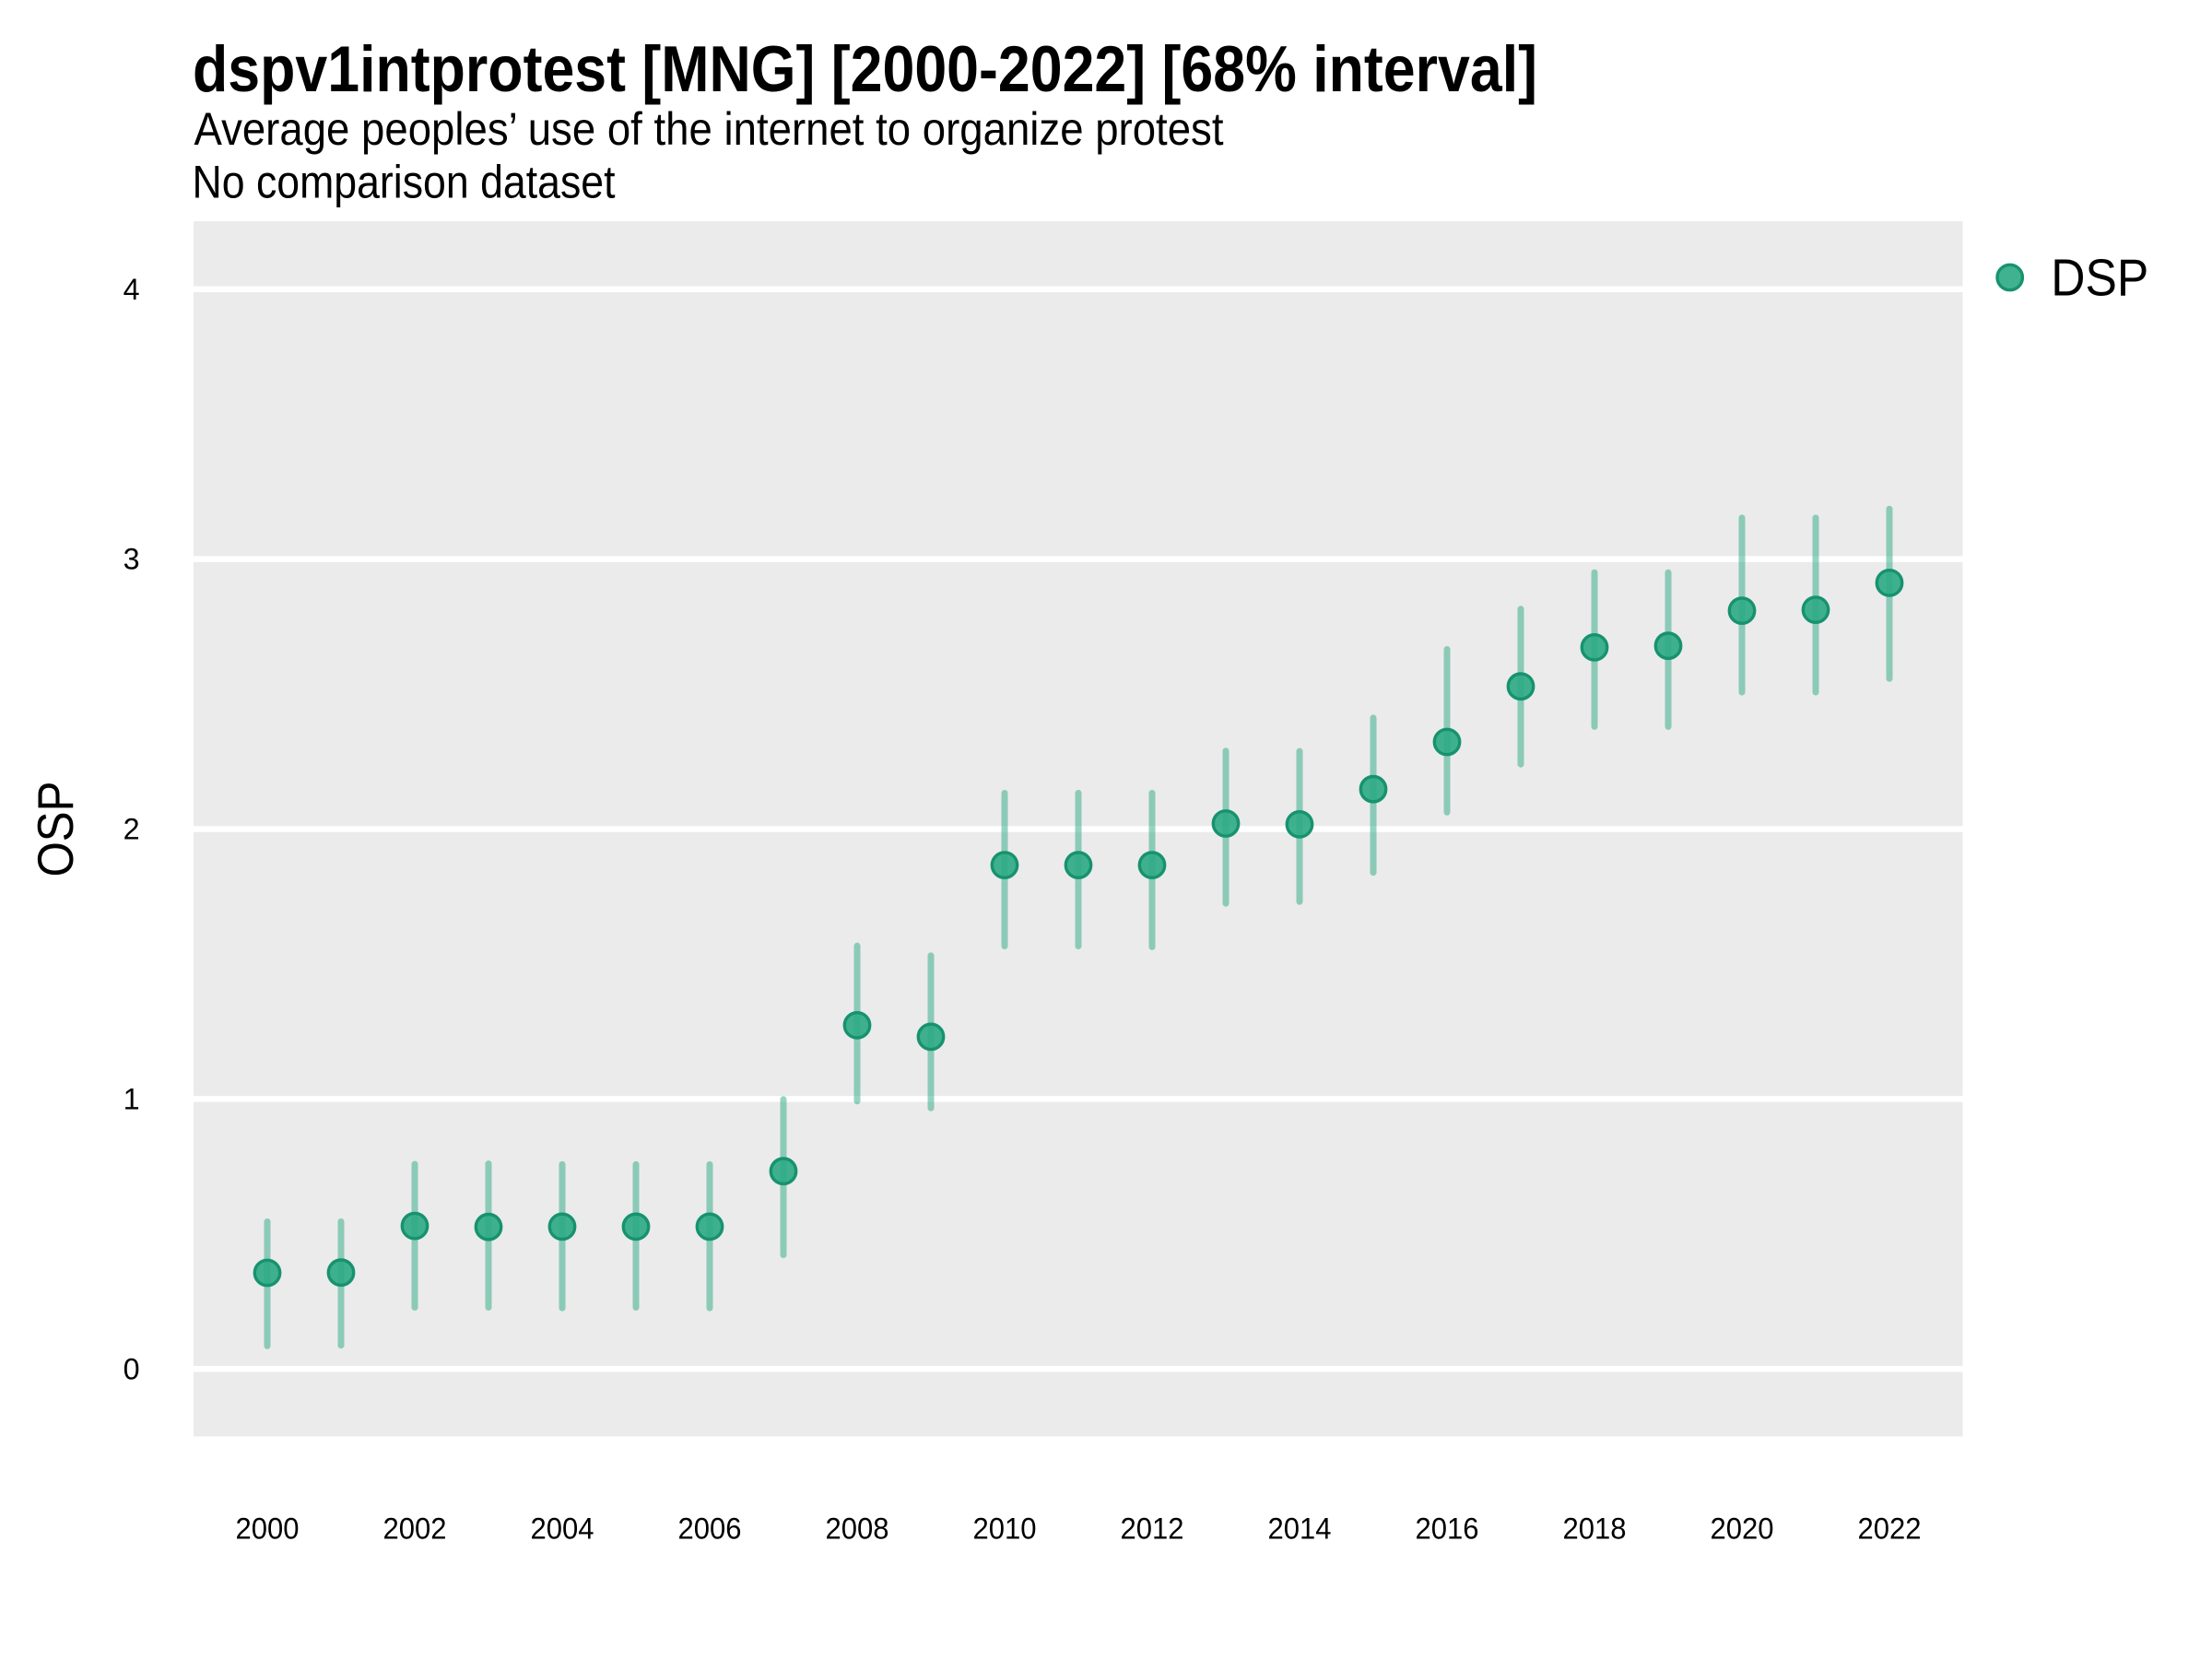 The image size is (2212, 1659). What do you see at coordinates (1742, 1528) in the screenshot?
I see `svg-text: 2020` at bounding box center [1742, 1528].